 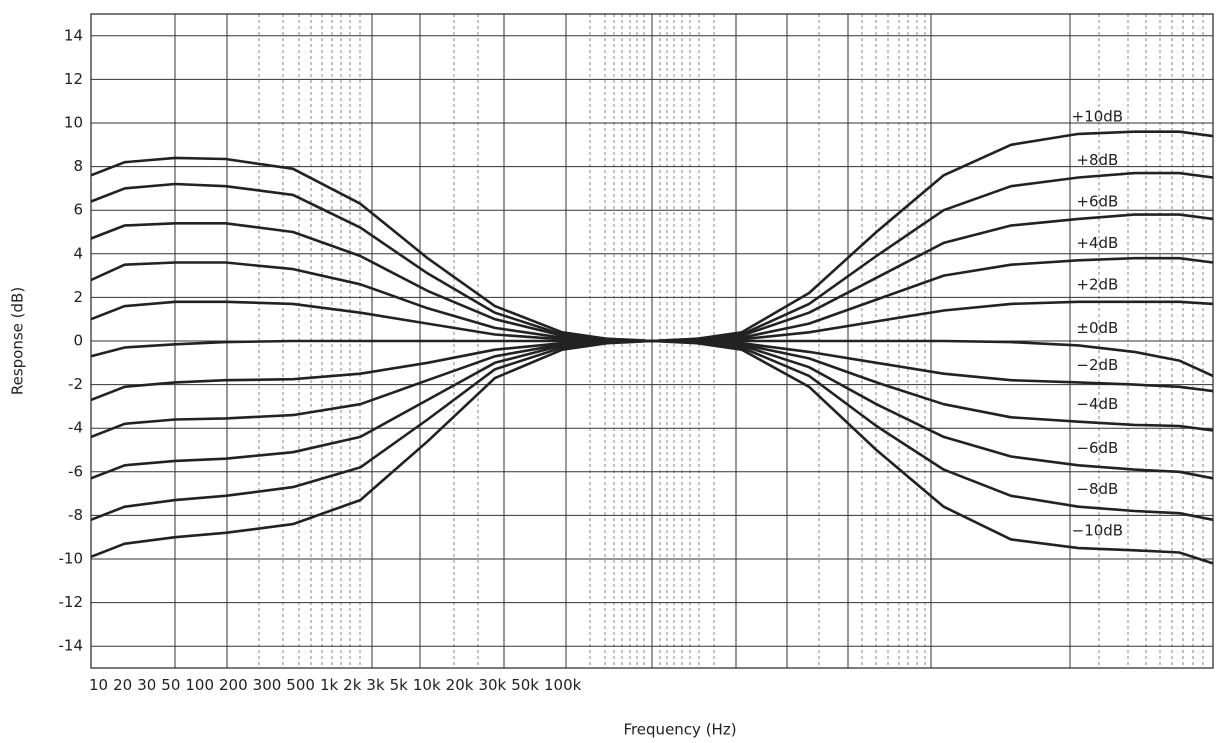 I want to click on x-tick-label: 100, so click(x=200, y=685).